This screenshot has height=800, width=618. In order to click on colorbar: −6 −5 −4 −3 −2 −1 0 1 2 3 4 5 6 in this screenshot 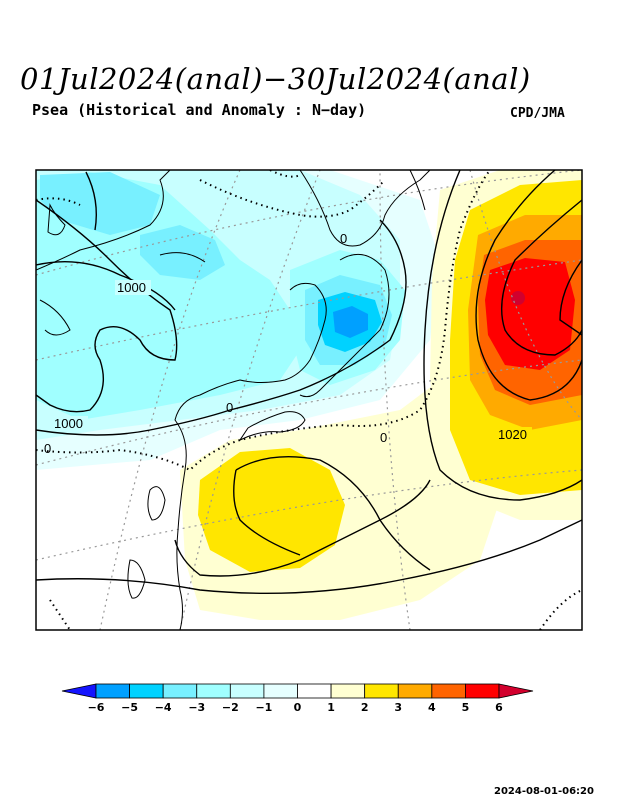, I will do `click(297, 698)`.